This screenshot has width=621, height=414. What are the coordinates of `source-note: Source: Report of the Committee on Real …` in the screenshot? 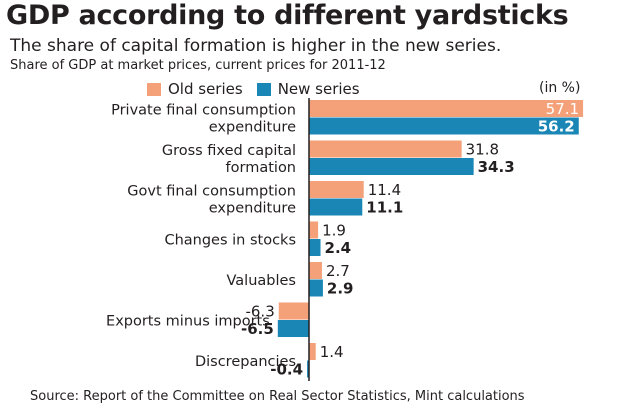 It's located at (277, 396).